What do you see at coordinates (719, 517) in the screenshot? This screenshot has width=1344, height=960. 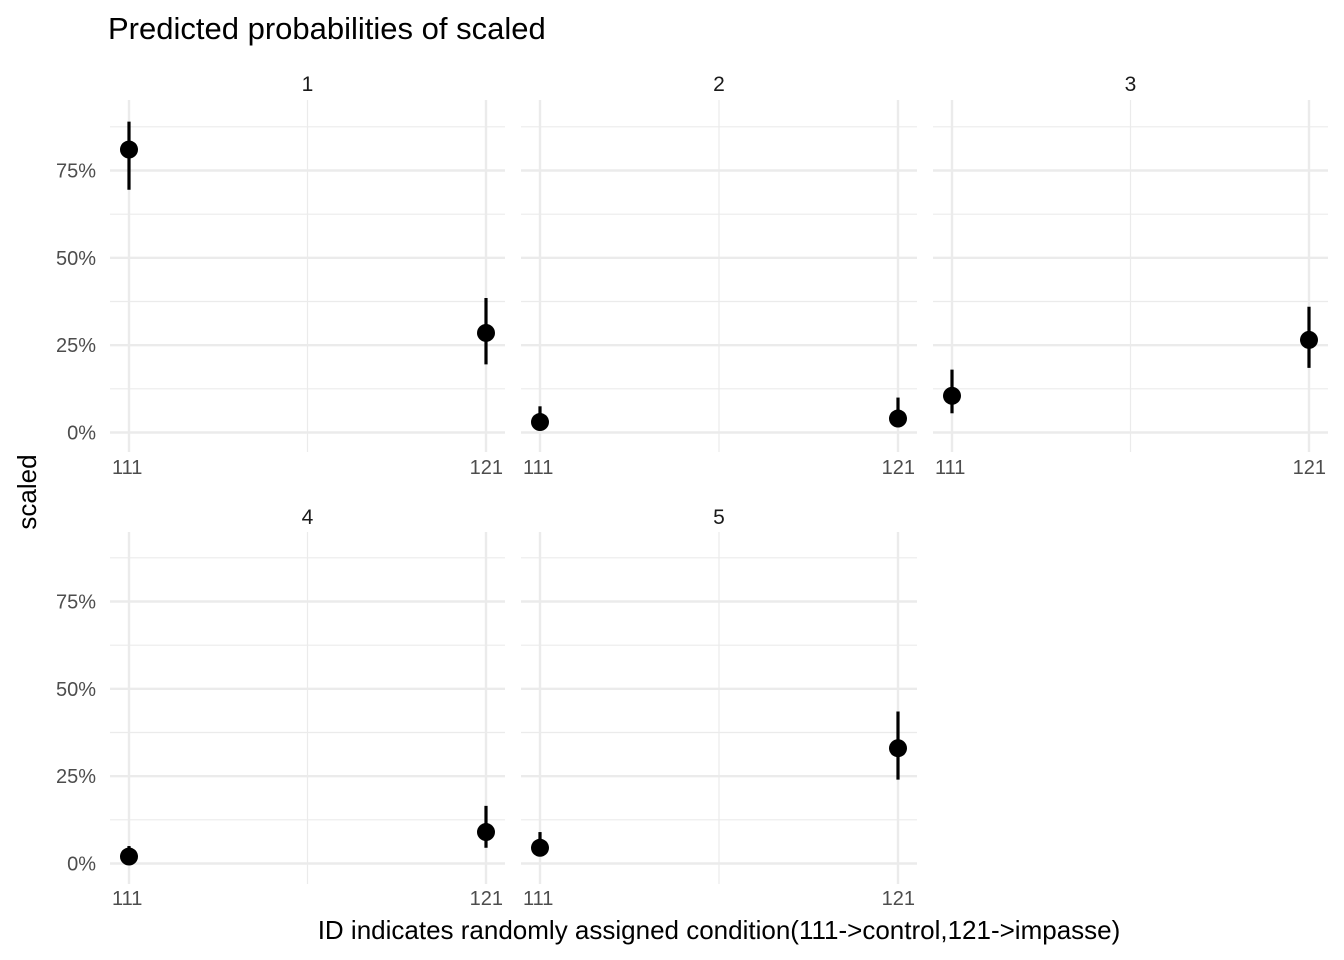 I see `facet-label: 5` at bounding box center [719, 517].